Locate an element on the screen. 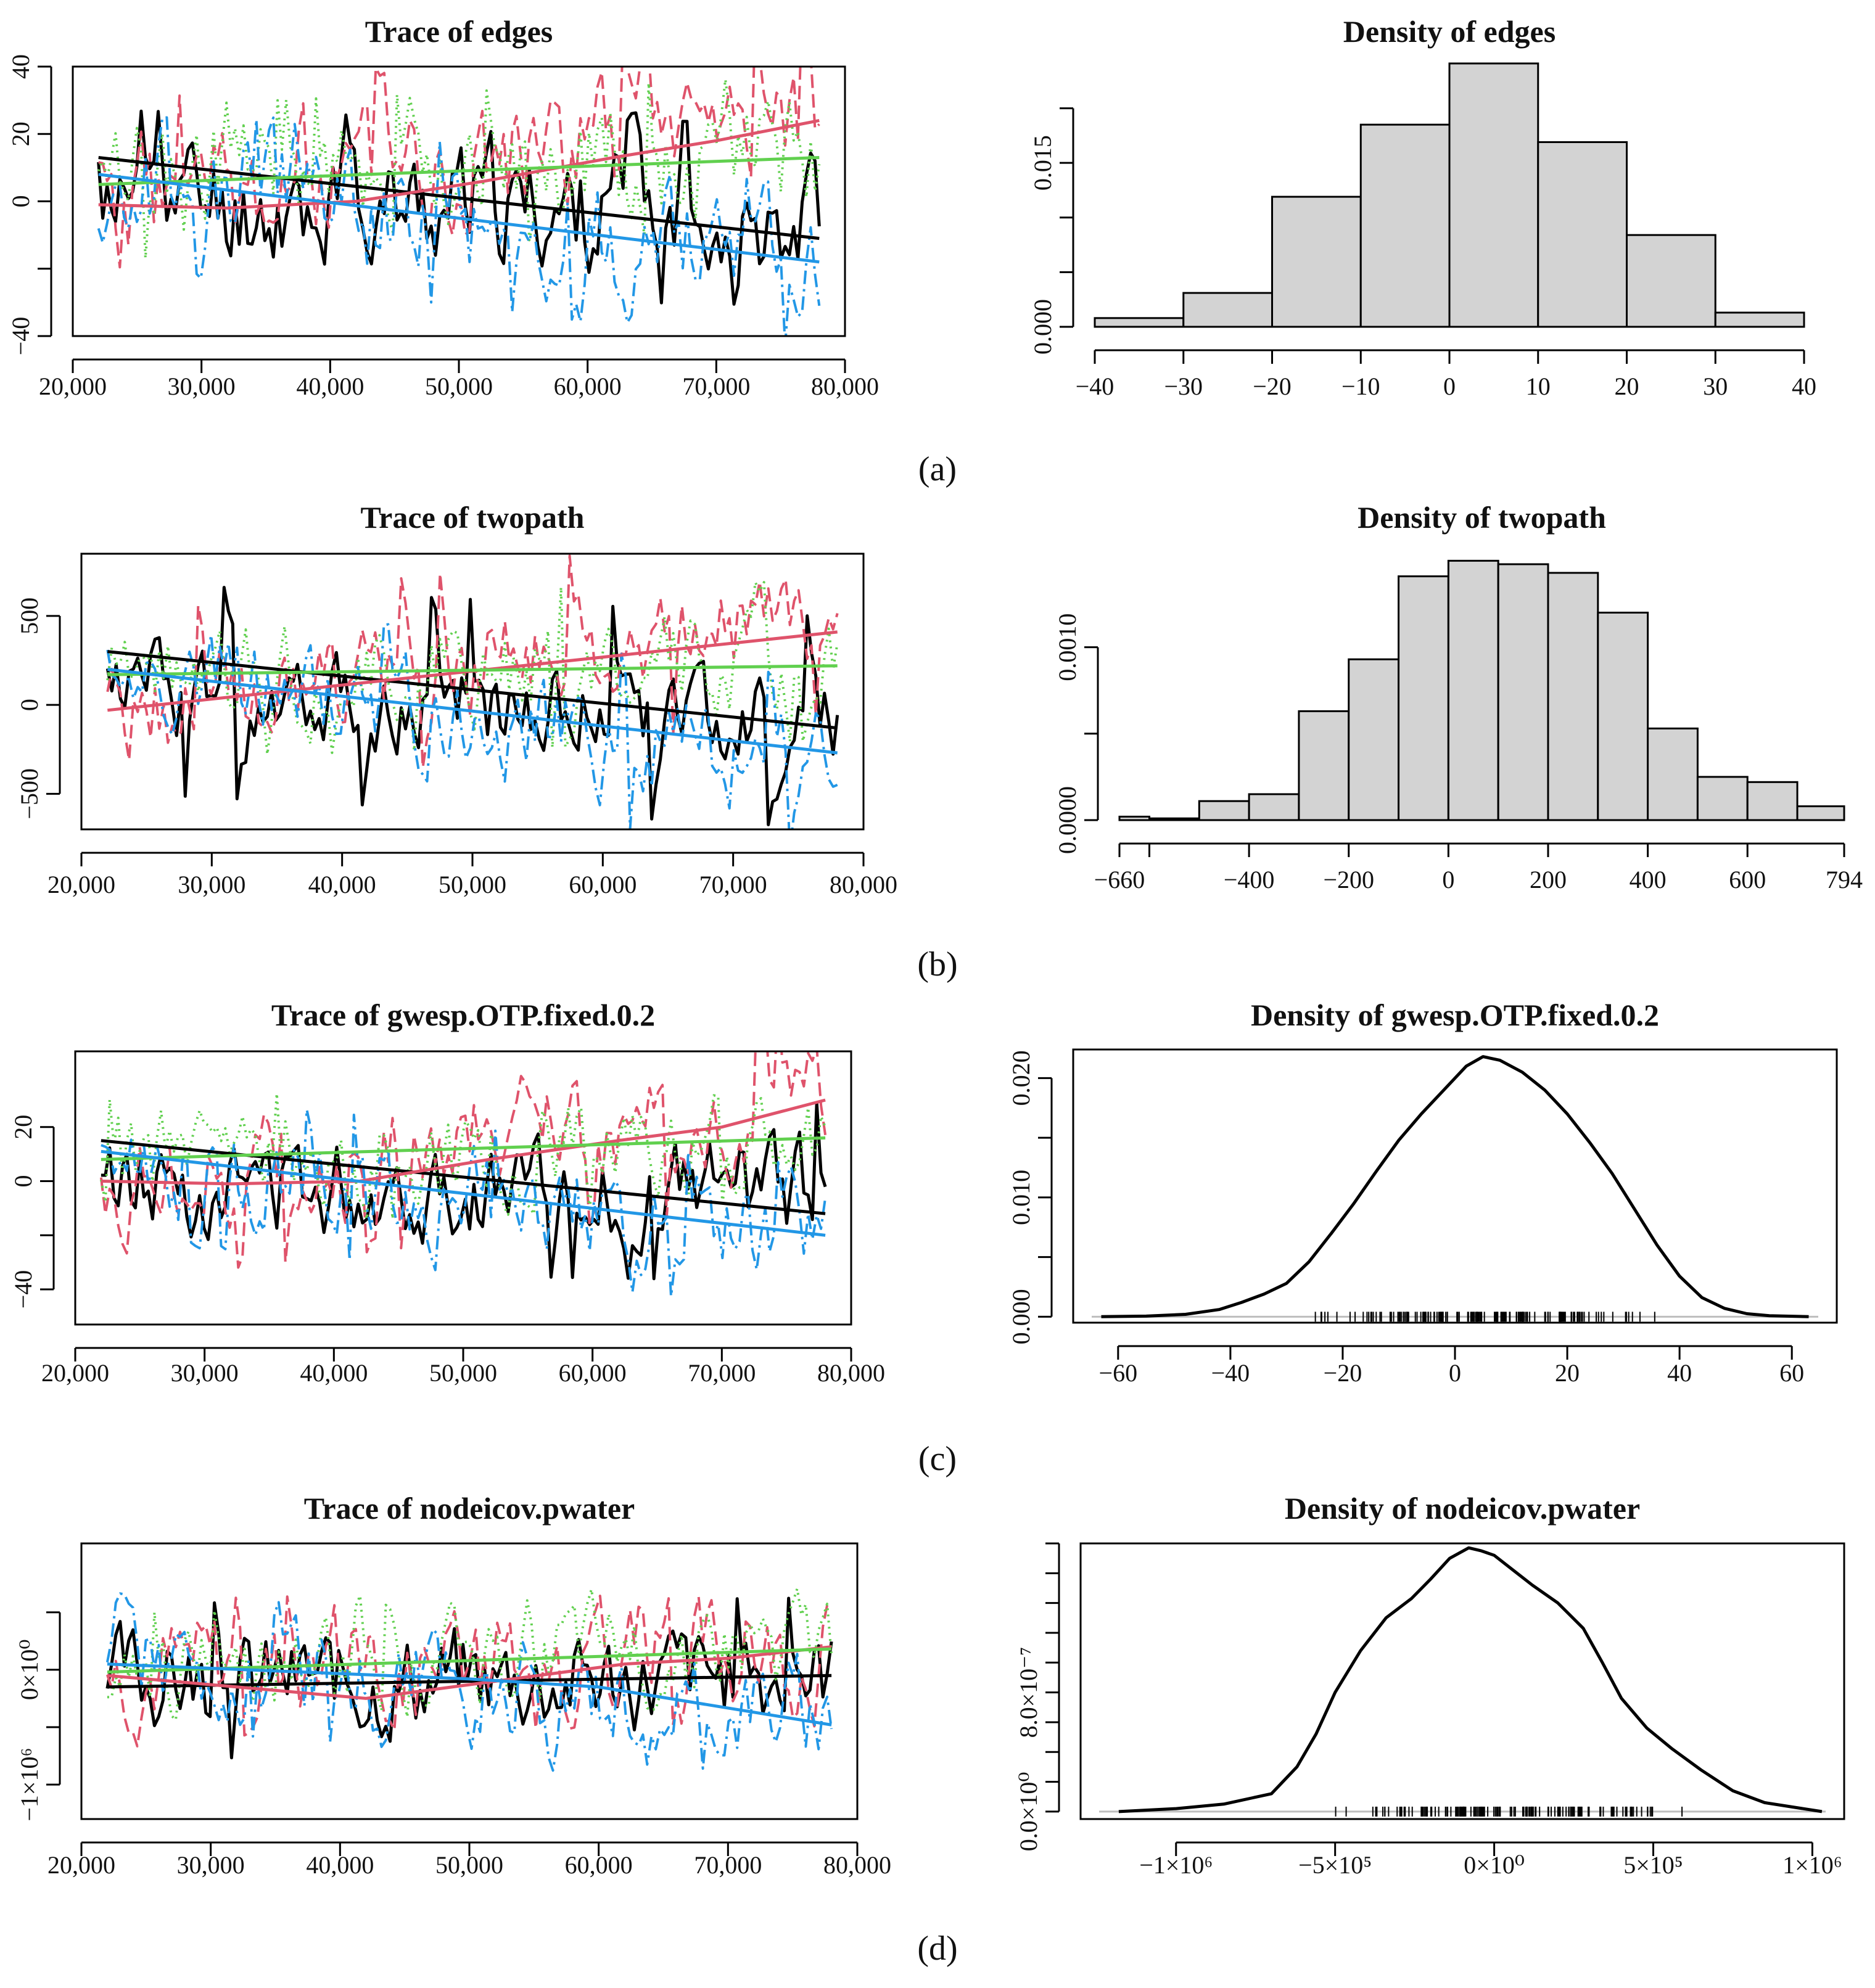 The height and width of the screenshot is (1988, 1875). density-edges-x-tick-label: 20 is located at coordinates (1627, 386).